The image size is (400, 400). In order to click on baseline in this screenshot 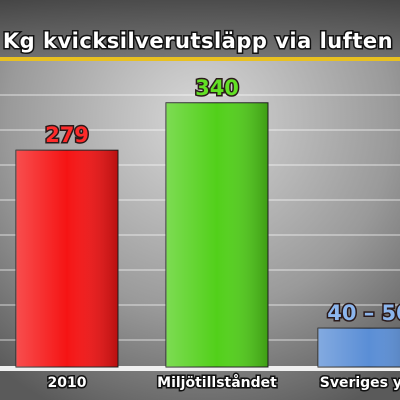, I will do `click(200, 368)`.